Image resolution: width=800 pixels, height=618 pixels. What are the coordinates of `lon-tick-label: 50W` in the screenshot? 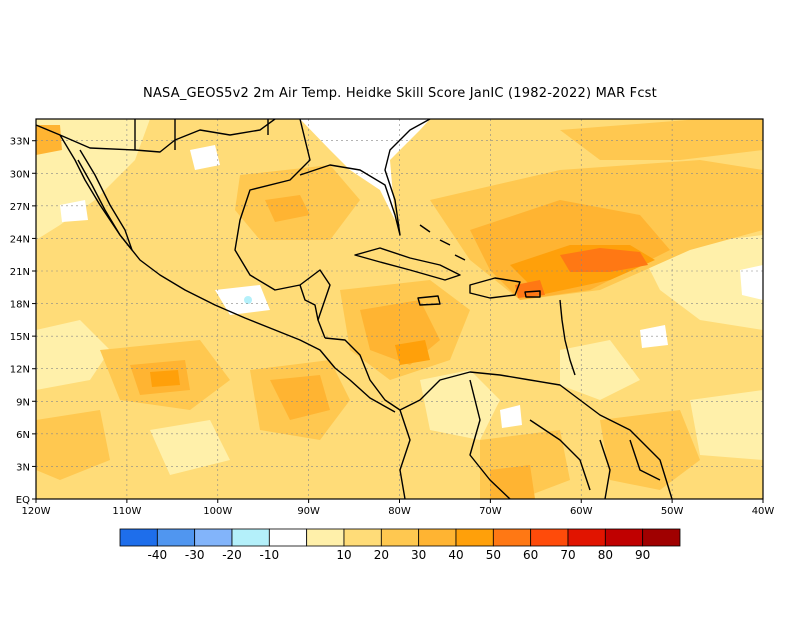 It's located at (672, 511).